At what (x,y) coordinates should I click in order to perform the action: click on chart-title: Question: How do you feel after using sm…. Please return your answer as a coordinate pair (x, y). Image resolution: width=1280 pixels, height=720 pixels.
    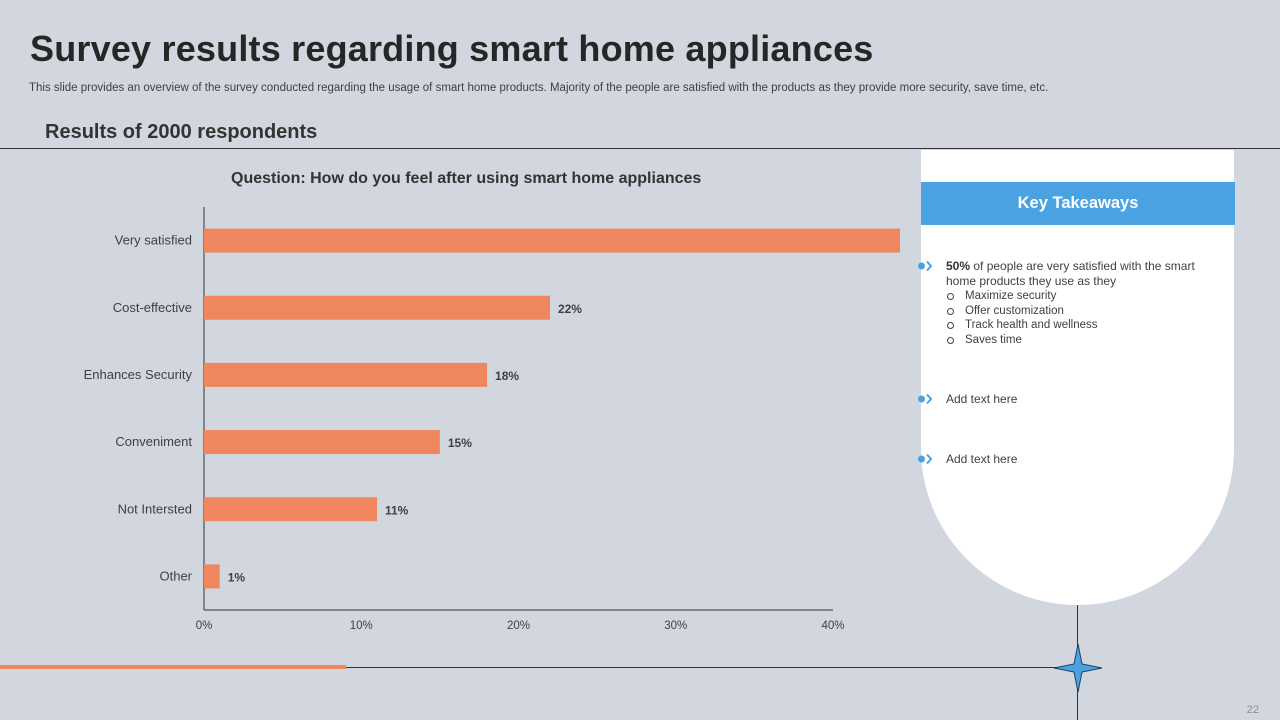
    Looking at the image, I should click on (466, 178).